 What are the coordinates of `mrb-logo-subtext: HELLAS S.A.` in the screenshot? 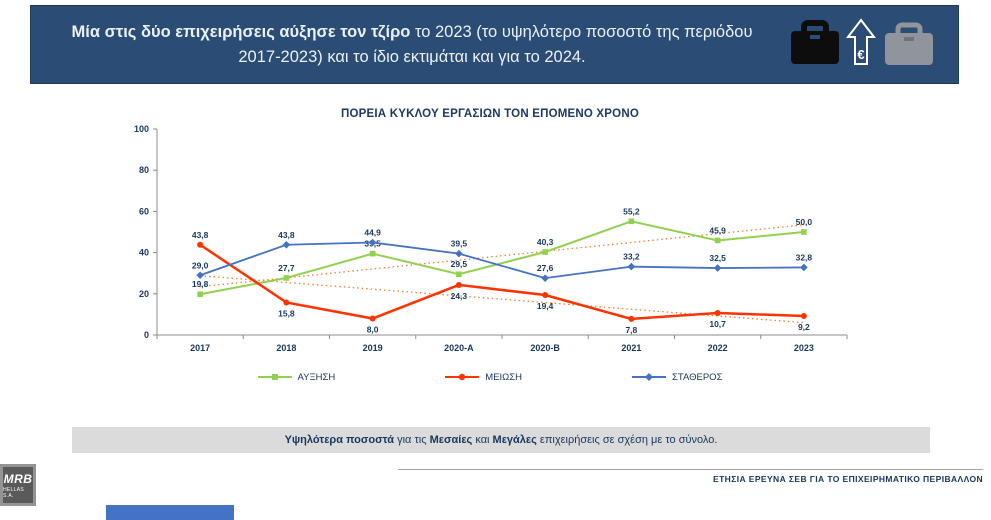 It's located at (13, 492).